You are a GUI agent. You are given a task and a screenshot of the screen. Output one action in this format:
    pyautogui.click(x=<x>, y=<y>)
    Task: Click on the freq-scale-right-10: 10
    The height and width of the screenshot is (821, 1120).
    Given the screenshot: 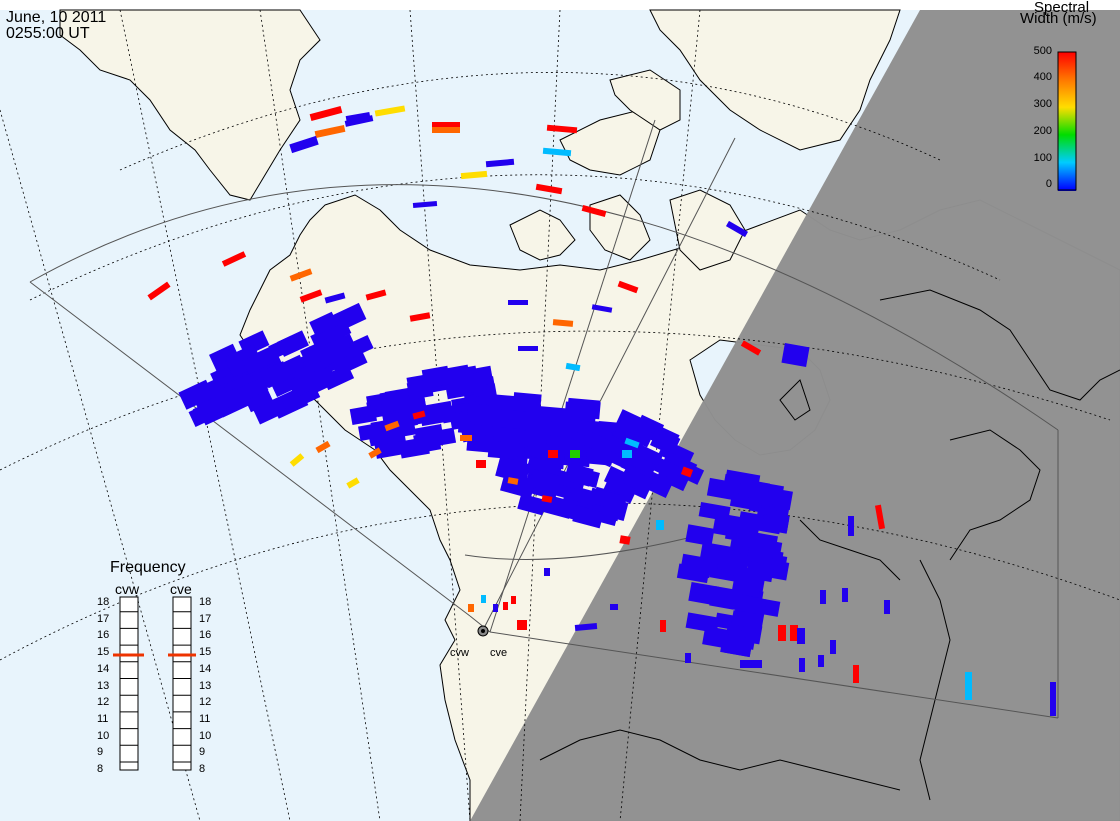 What is the action you would take?
    pyautogui.click(x=205, y=735)
    